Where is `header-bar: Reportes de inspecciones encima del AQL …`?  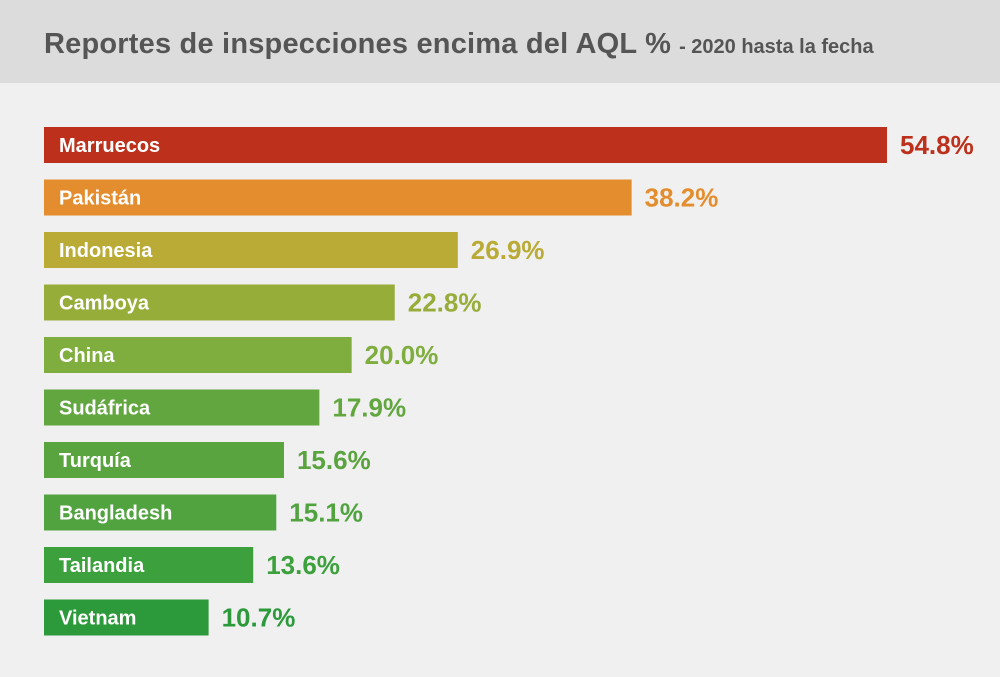
header-bar: Reportes de inspecciones encima del AQL … is located at coordinates (500, 41).